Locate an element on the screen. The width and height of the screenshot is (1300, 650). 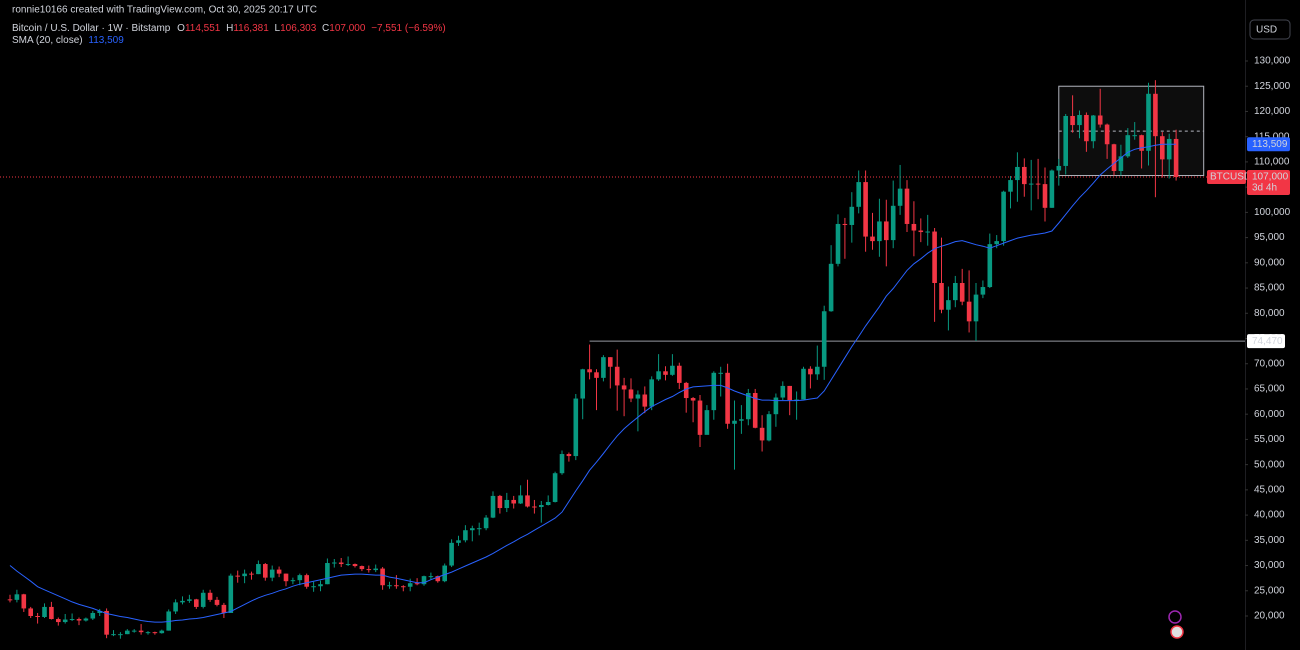
icon-alert is located at coordinates (1175, 617).